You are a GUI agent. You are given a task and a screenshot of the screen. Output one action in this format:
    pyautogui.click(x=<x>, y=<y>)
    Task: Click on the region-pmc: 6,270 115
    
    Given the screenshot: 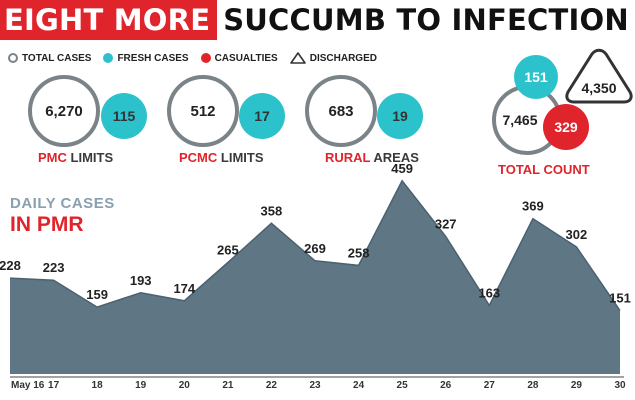 What is the action you would take?
    pyautogui.click(x=87, y=111)
    